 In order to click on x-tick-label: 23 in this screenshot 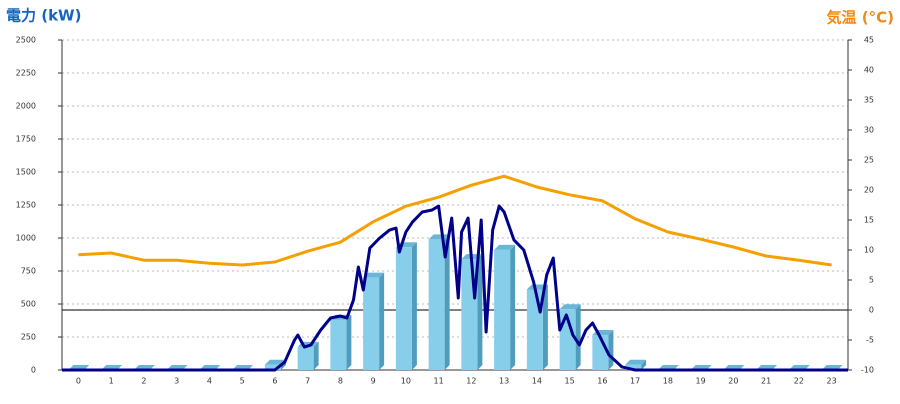, I will do `click(832, 381)`.